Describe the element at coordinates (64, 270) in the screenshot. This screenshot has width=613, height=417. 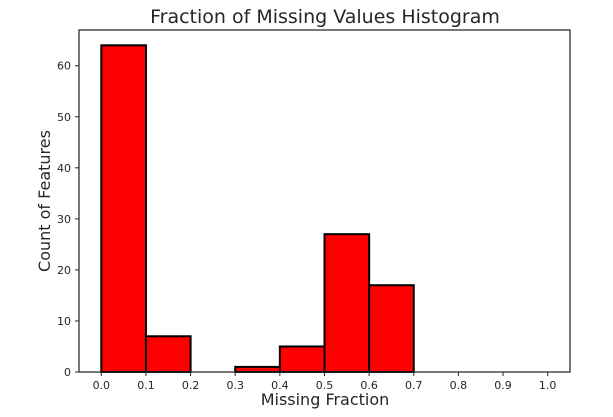
I see `y-tick-label: 20` at that location.